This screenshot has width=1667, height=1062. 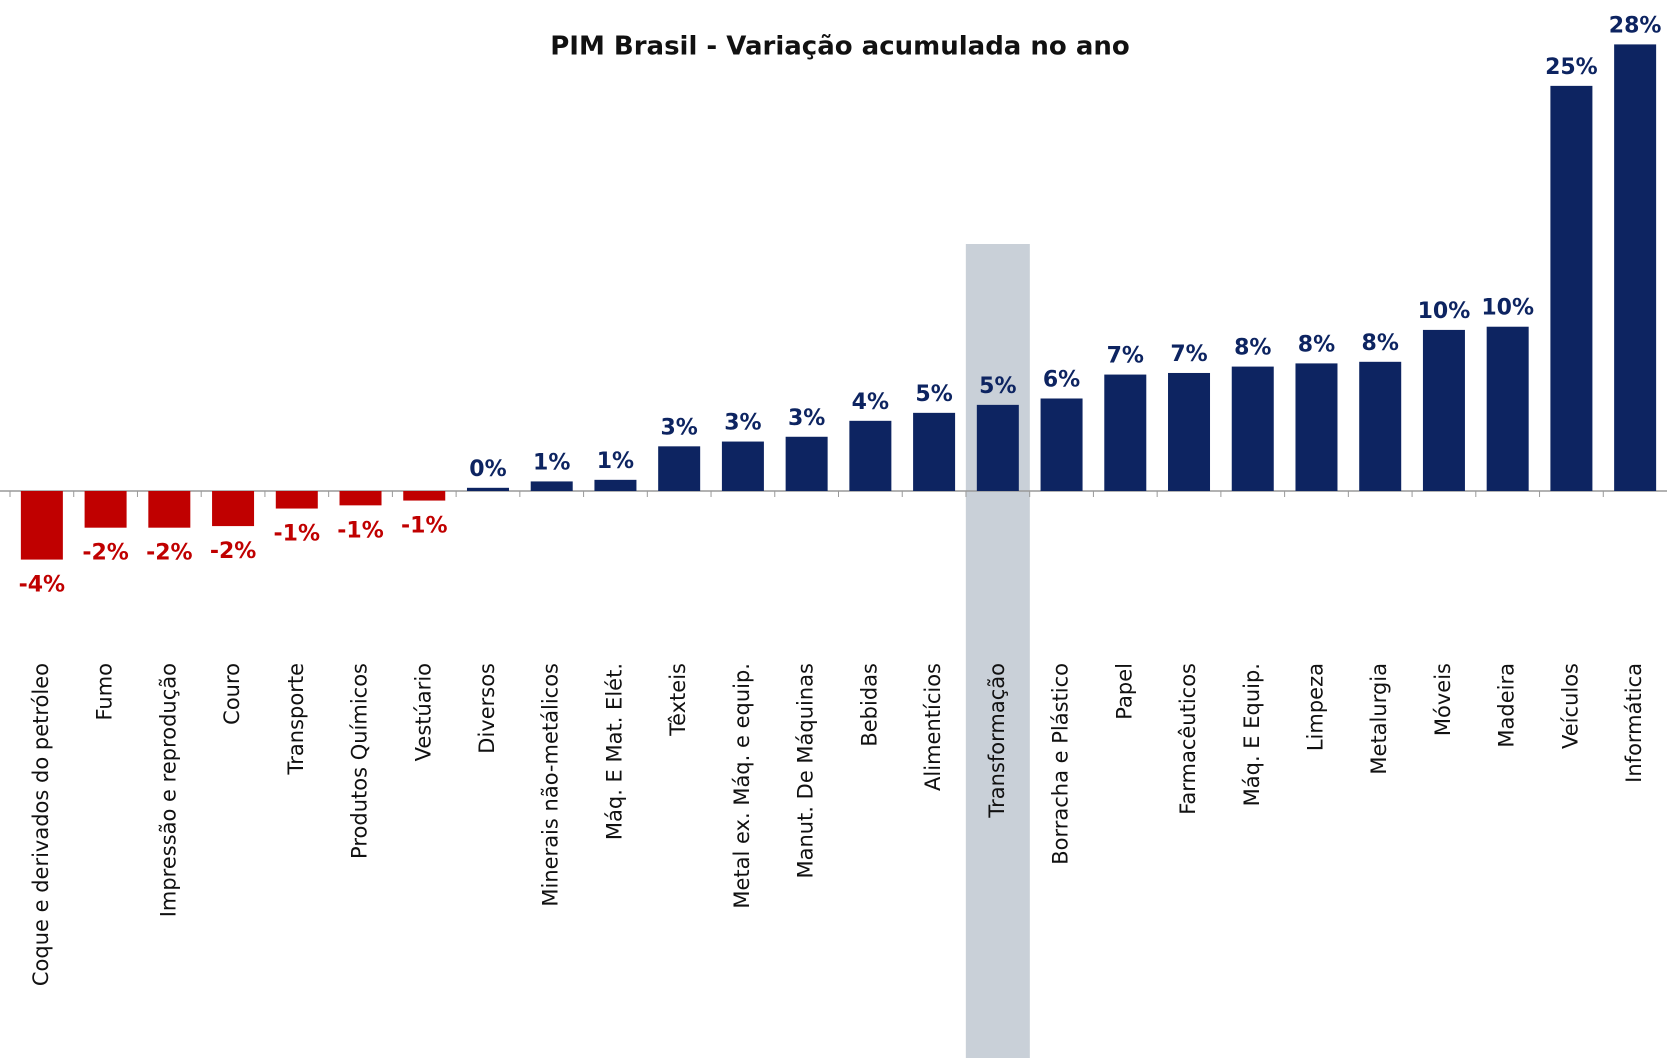 What do you see at coordinates (678, 700) in the screenshot?
I see `x-tick-label: Têxteis` at bounding box center [678, 700].